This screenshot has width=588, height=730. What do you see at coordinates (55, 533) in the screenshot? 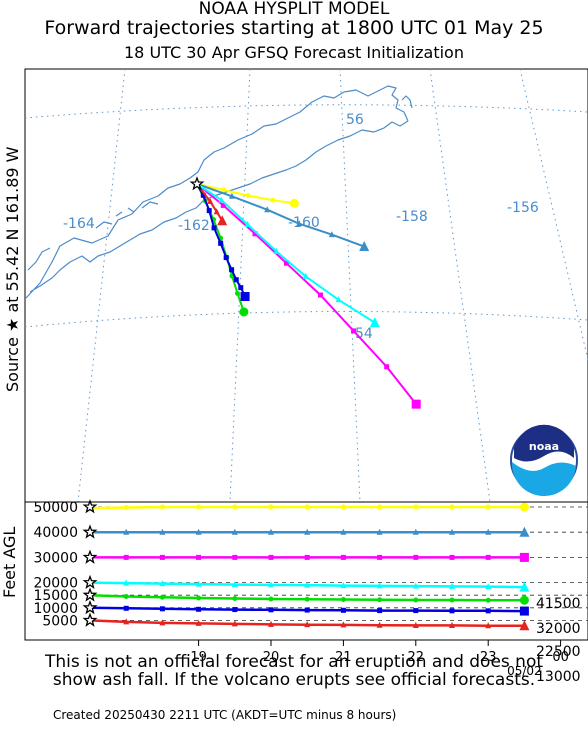
I see `height-tick-label: 40000` at bounding box center [55, 533].